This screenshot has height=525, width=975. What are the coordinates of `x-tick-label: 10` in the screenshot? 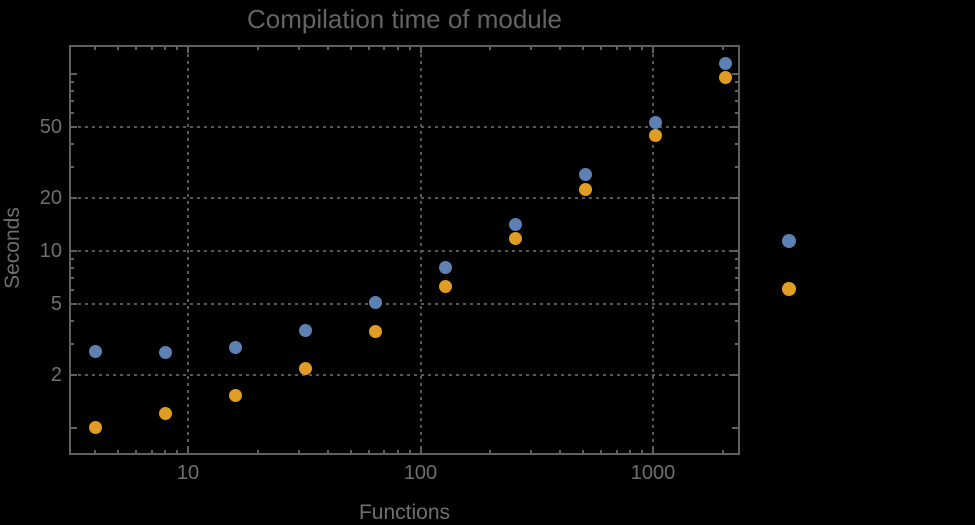 It's located at (188, 473).